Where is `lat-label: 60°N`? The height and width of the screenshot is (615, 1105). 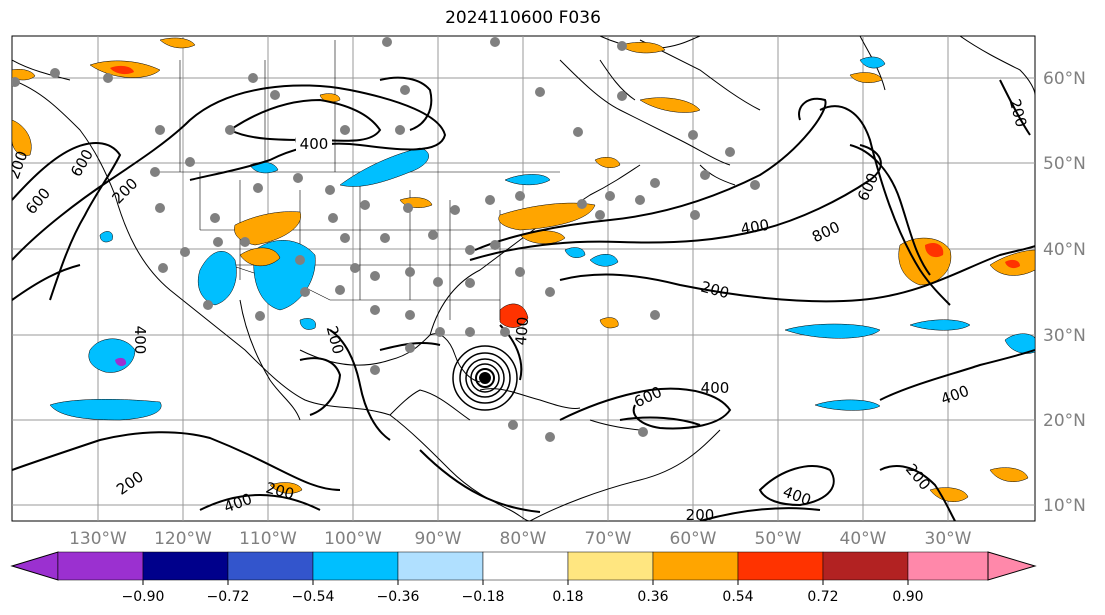 lat-label: 60°N is located at coordinates (1064, 79).